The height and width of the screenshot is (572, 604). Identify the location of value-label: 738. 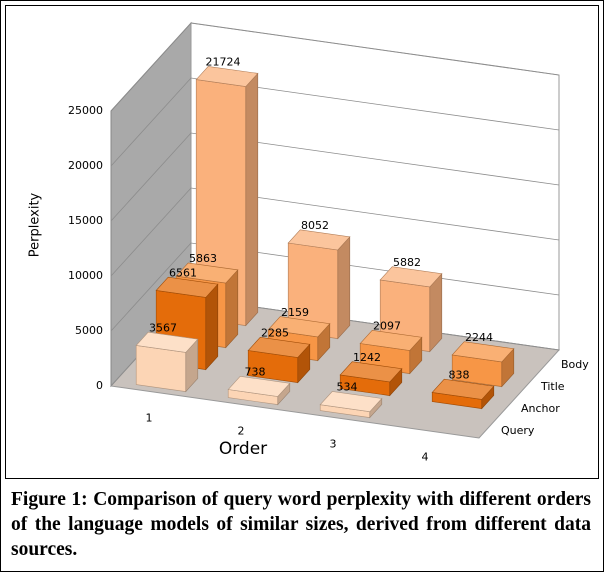
(255, 371).